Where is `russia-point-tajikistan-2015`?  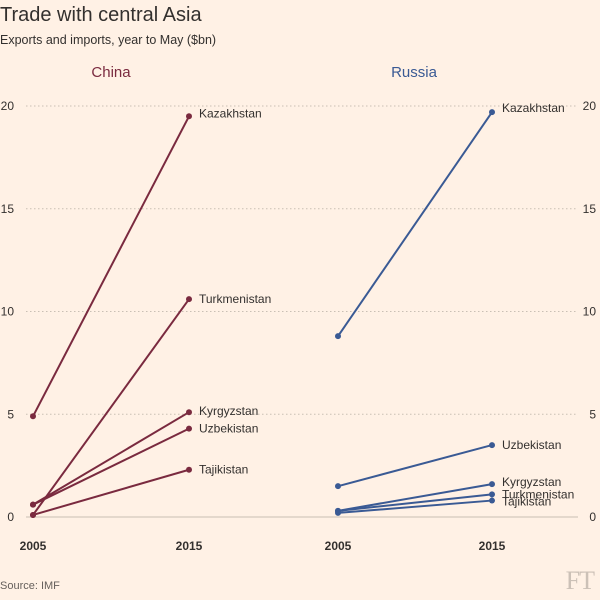 russia-point-tajikistan-2015 is located at coordinates (492, 500).